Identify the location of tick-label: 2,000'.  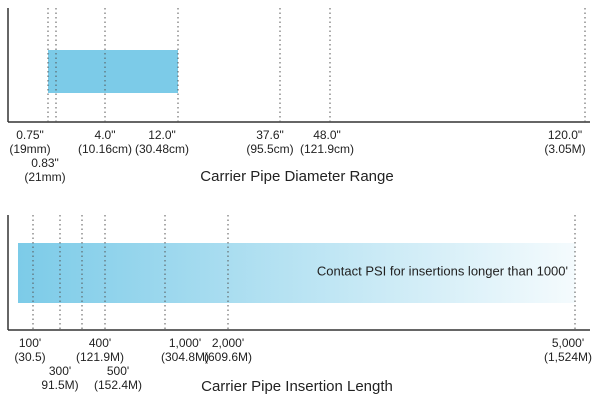
(228, 343).